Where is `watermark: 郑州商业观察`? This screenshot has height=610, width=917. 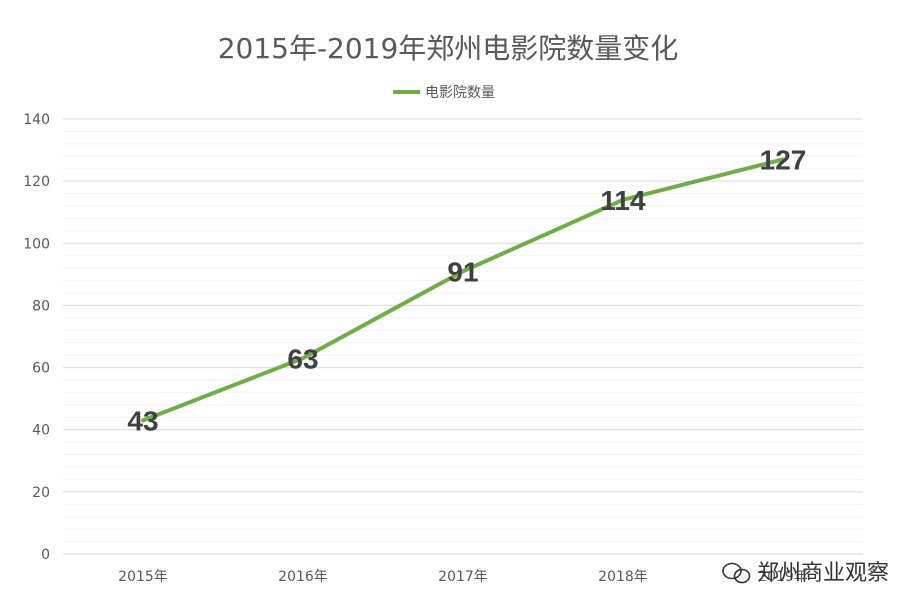 watermark: 郑州商业观察 is located at coordinates (805, 573).